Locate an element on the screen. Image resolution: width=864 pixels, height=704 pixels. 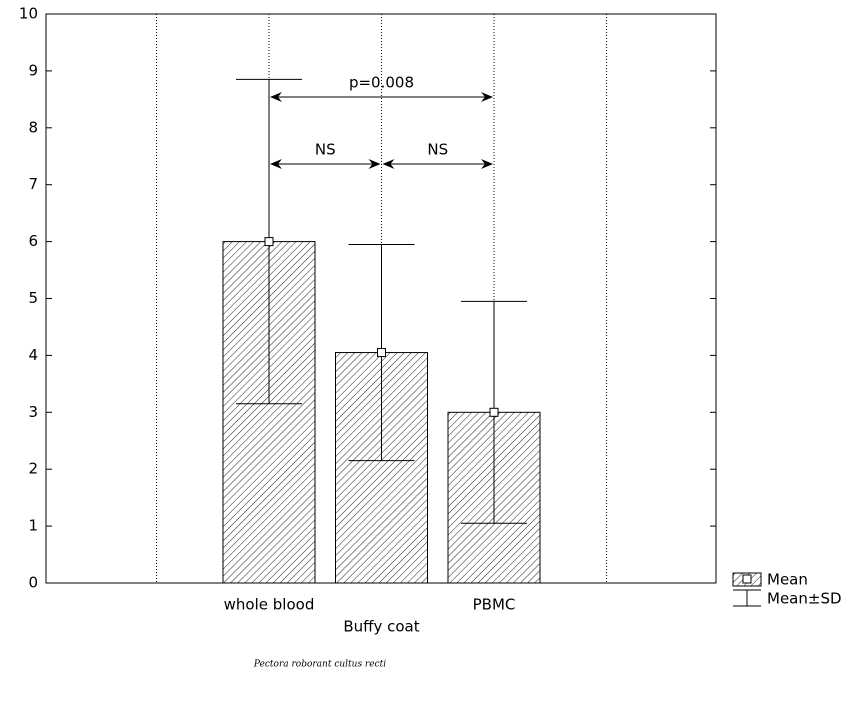
y-tick-label: 2 is located at coordinates (33, 469).